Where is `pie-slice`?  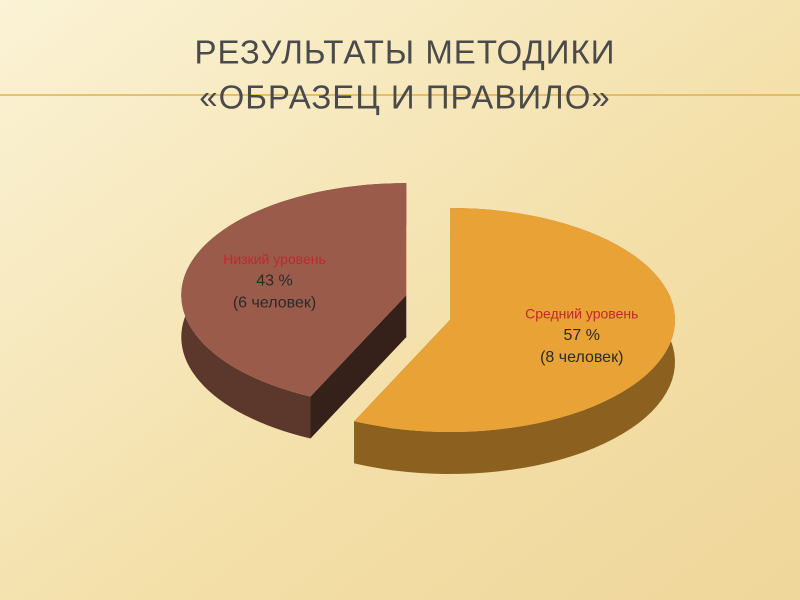
pie-slice is located at coordinates (294, 311).